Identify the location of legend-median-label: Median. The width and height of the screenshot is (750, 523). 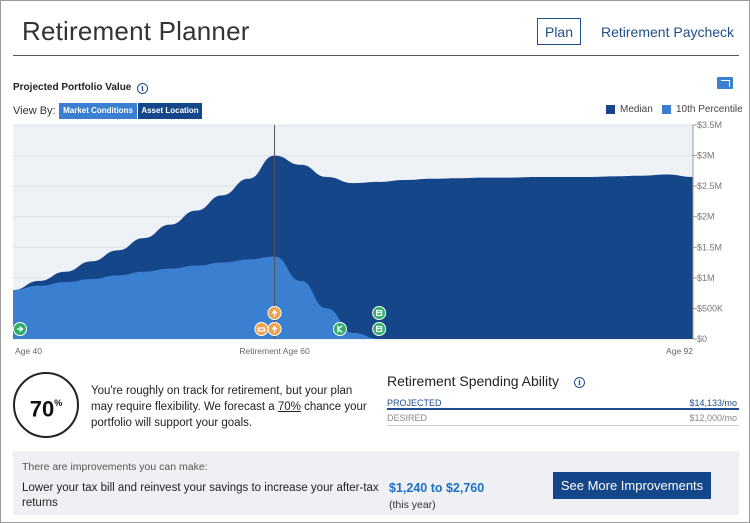
(636, 109).